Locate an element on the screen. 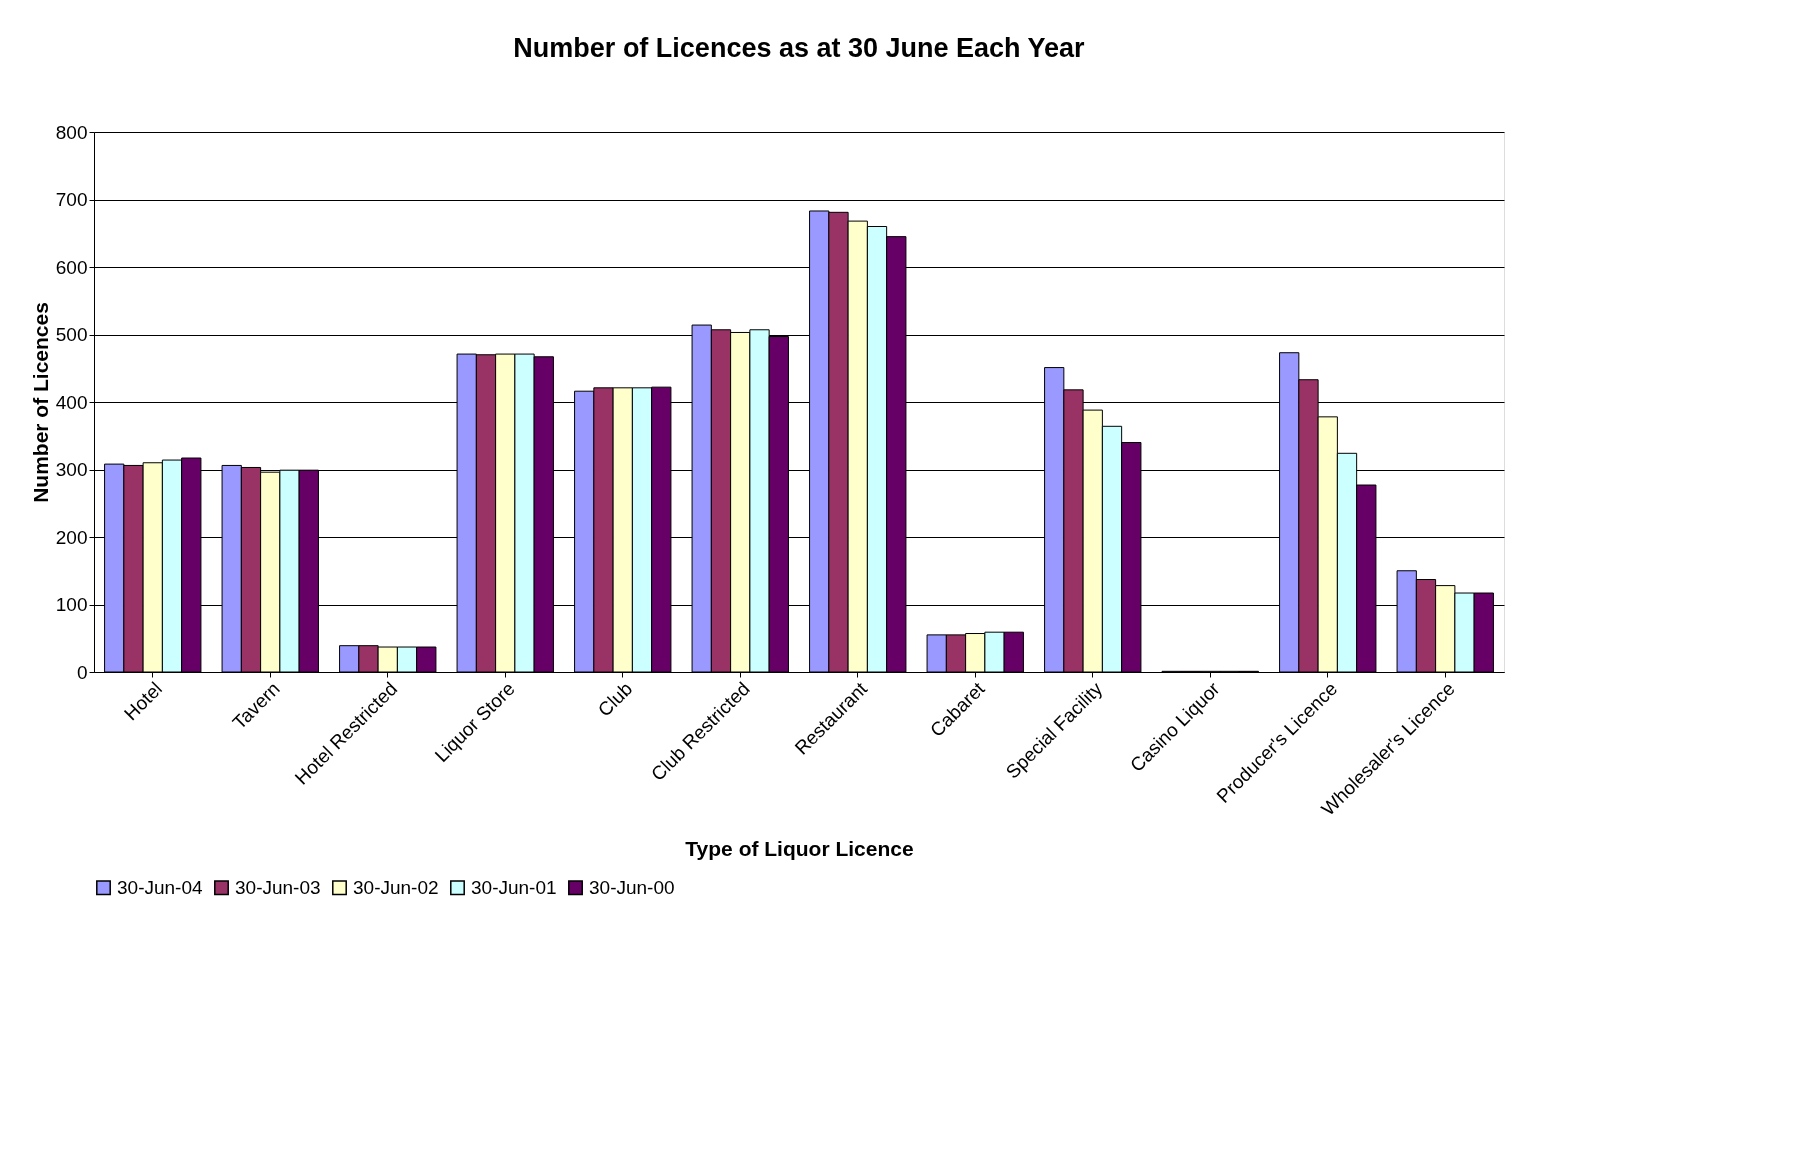 The width and height of the screenshot is (1805, 1156). legend-label: 30-Jun-04 is located at coordinates (160, 887).